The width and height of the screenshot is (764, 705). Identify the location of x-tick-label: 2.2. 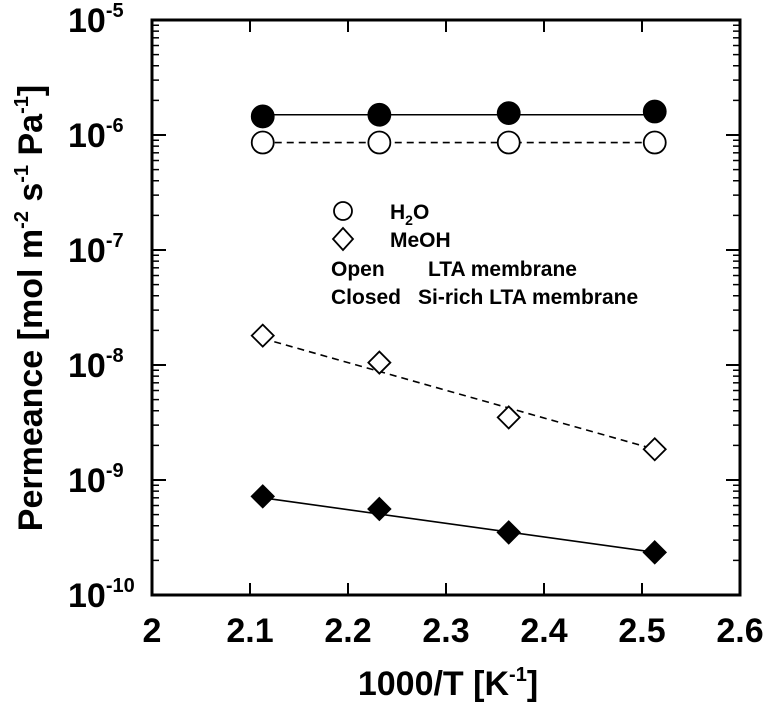
(347, 631).